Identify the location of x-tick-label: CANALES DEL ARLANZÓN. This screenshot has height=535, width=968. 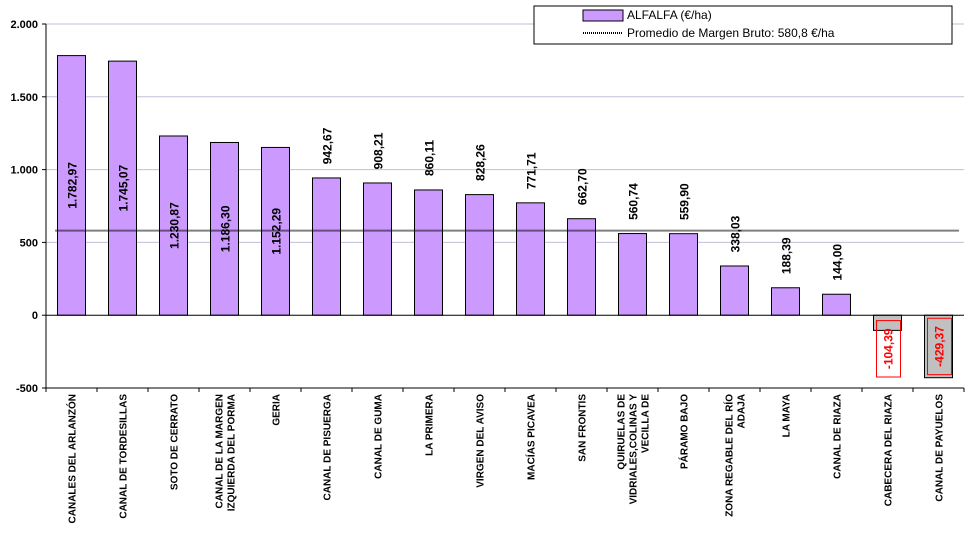
(72, 458).